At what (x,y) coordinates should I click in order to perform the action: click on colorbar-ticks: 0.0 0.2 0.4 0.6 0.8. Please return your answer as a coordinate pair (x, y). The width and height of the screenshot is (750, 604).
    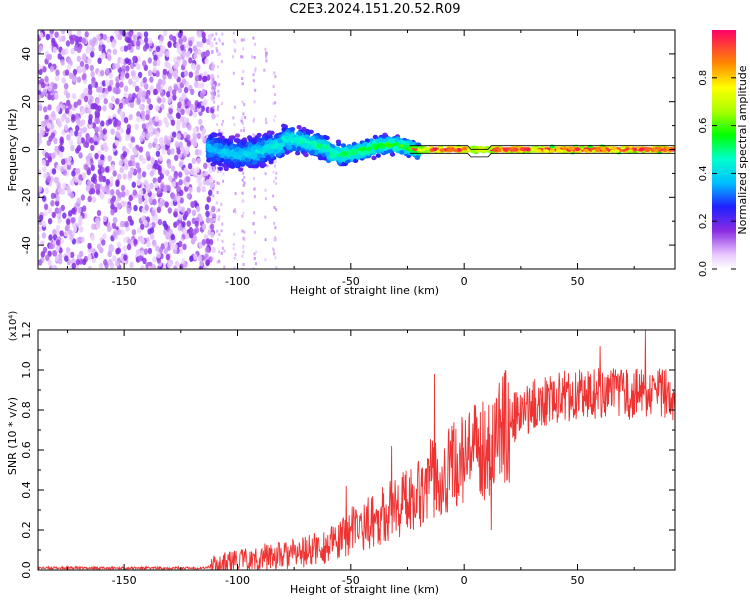
    Looking at the image, I should click on (717, 173).